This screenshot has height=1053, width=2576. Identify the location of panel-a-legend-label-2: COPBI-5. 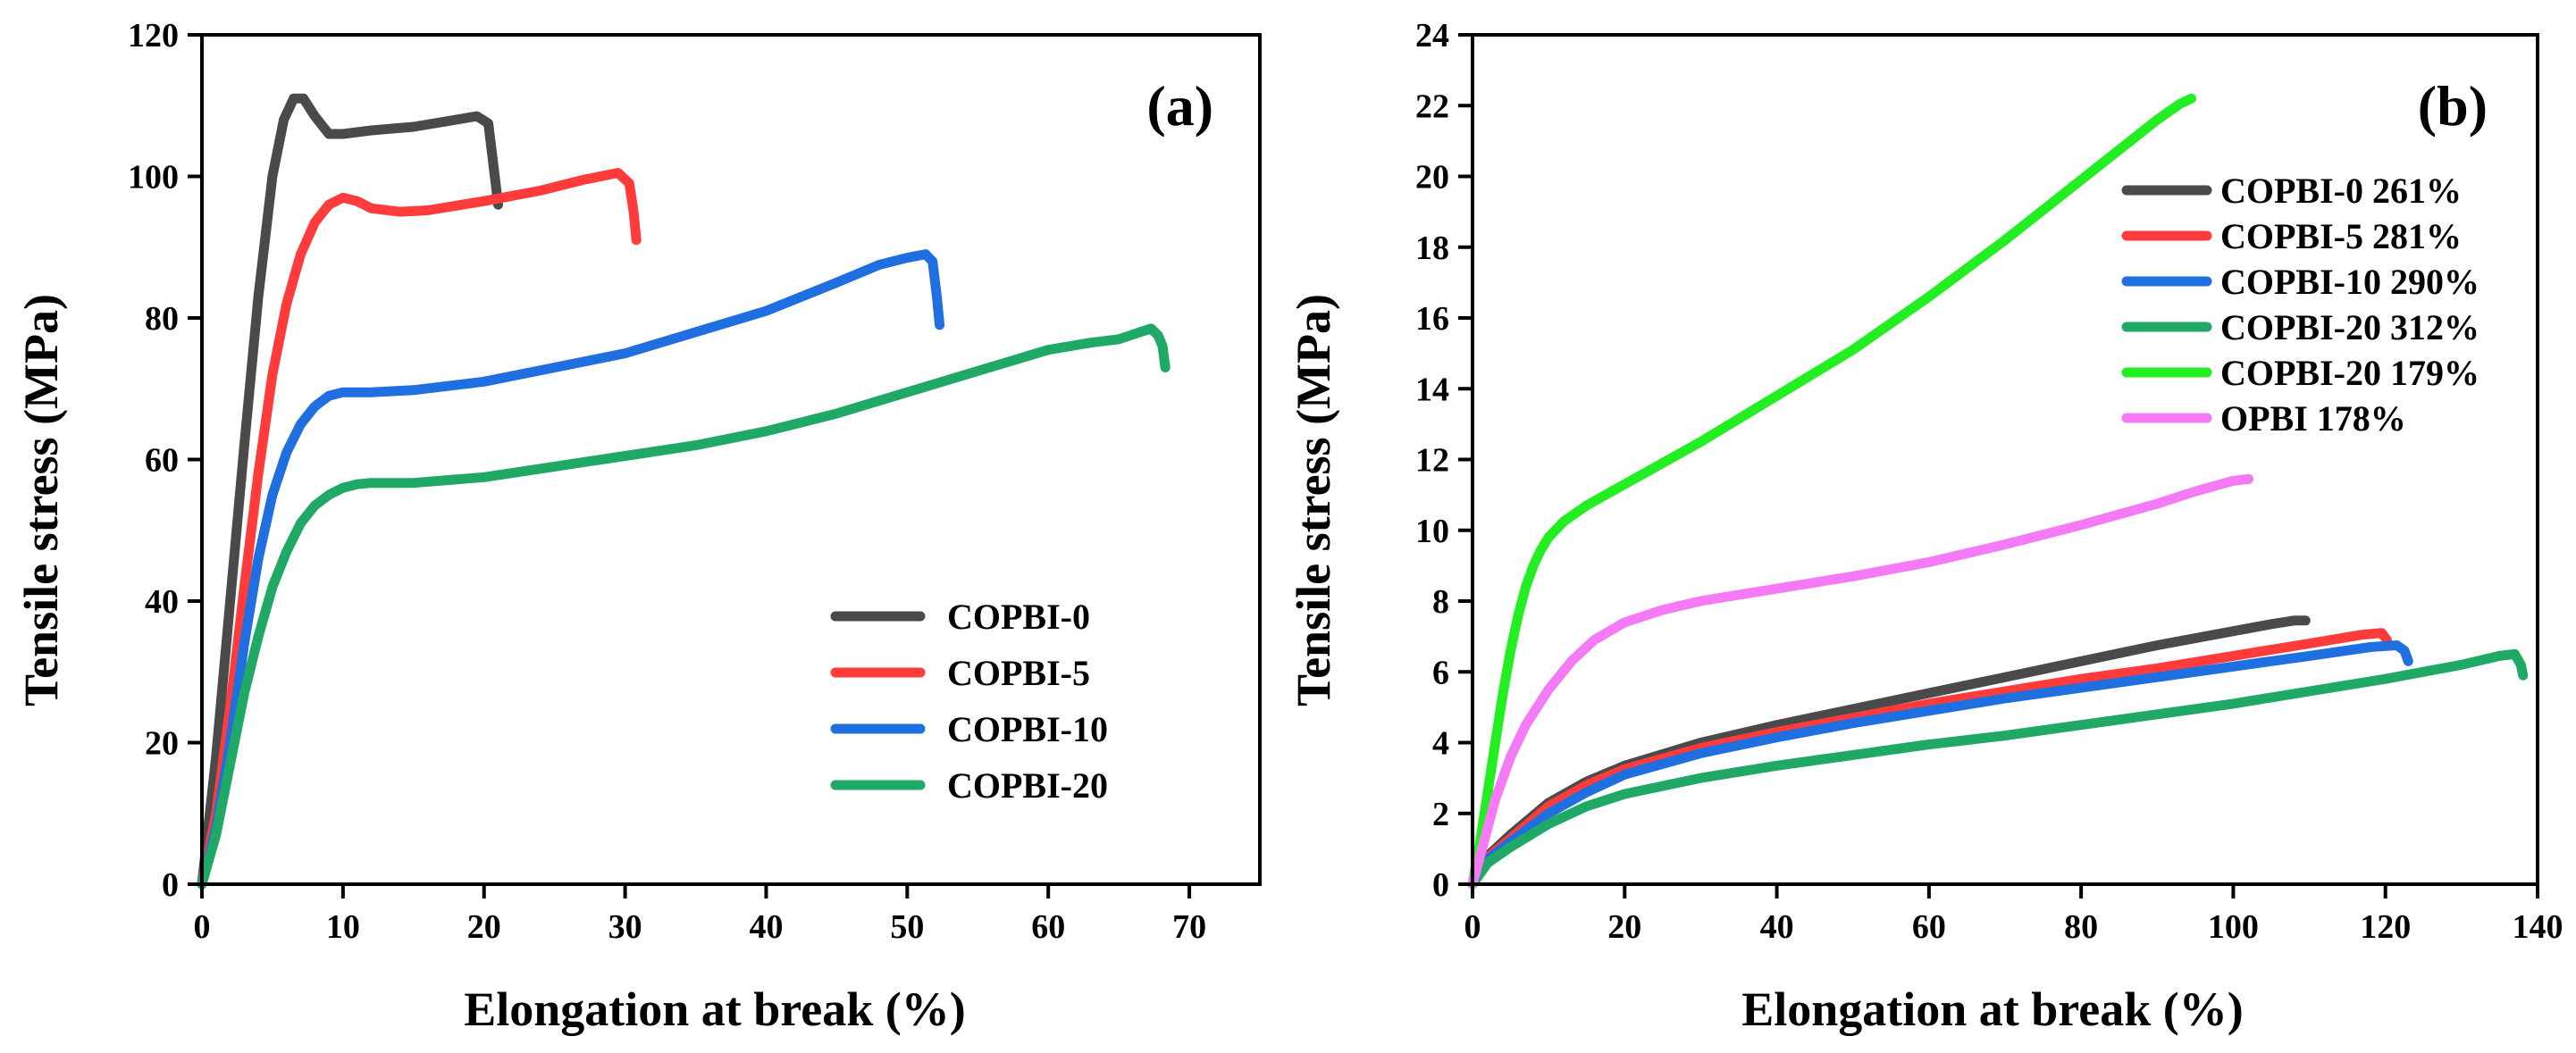
(1018, 673).